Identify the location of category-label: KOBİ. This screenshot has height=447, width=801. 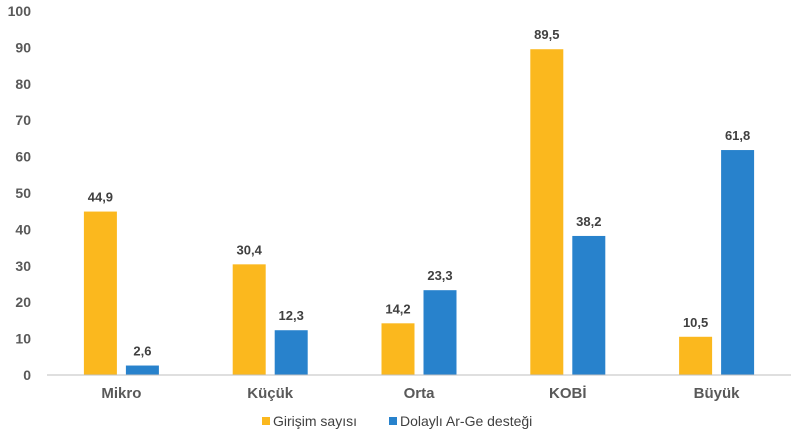
(568, 393).